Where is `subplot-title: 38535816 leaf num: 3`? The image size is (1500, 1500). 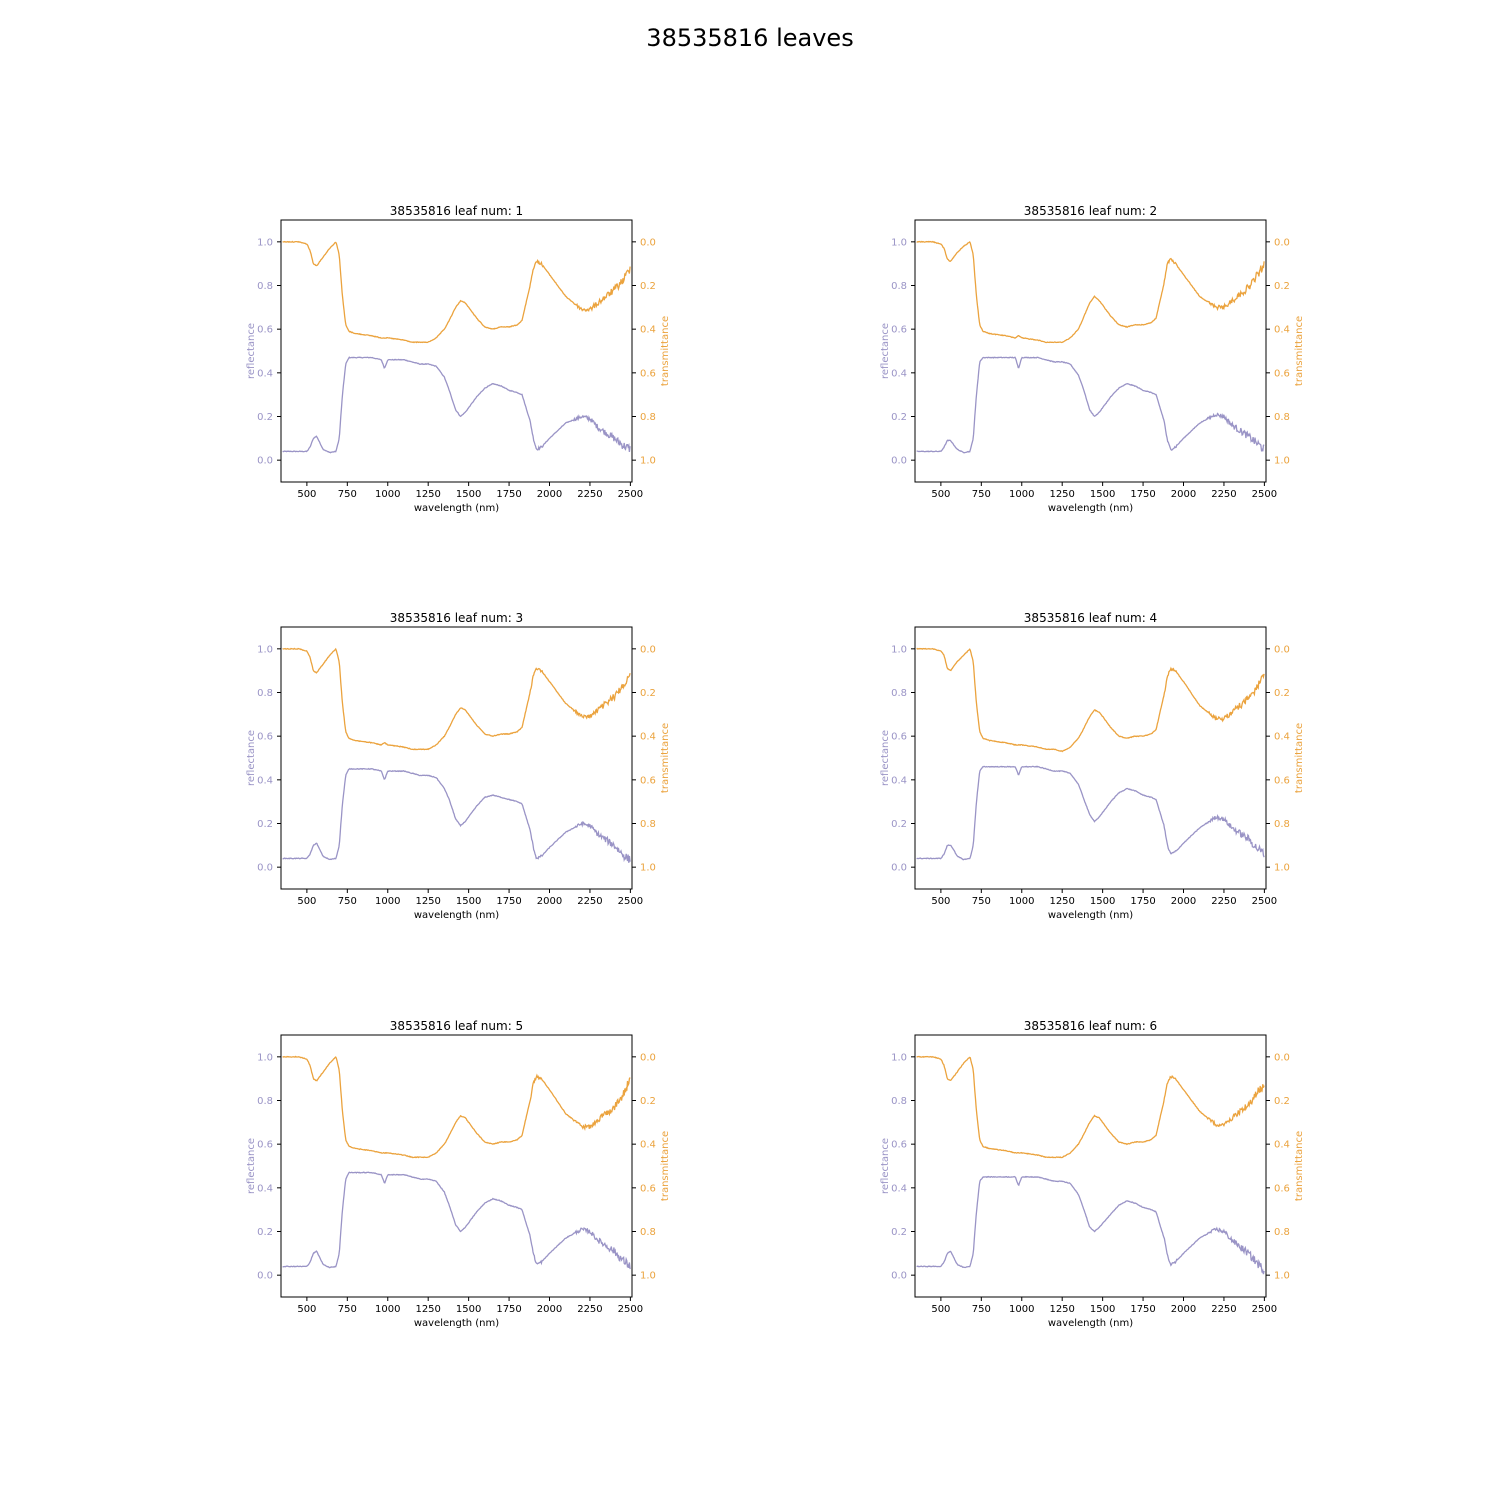
subplot-title: 38535816 leaf num: 3 is located at coordinates (456, 618).